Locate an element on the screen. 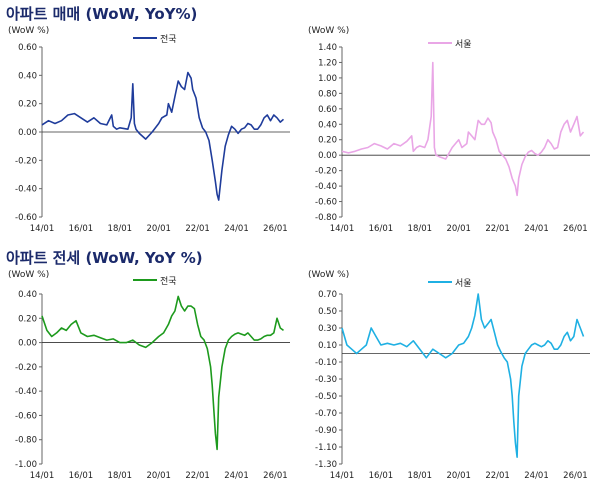  y-tick-label: 0.10 is located at coordinates (327, 346).